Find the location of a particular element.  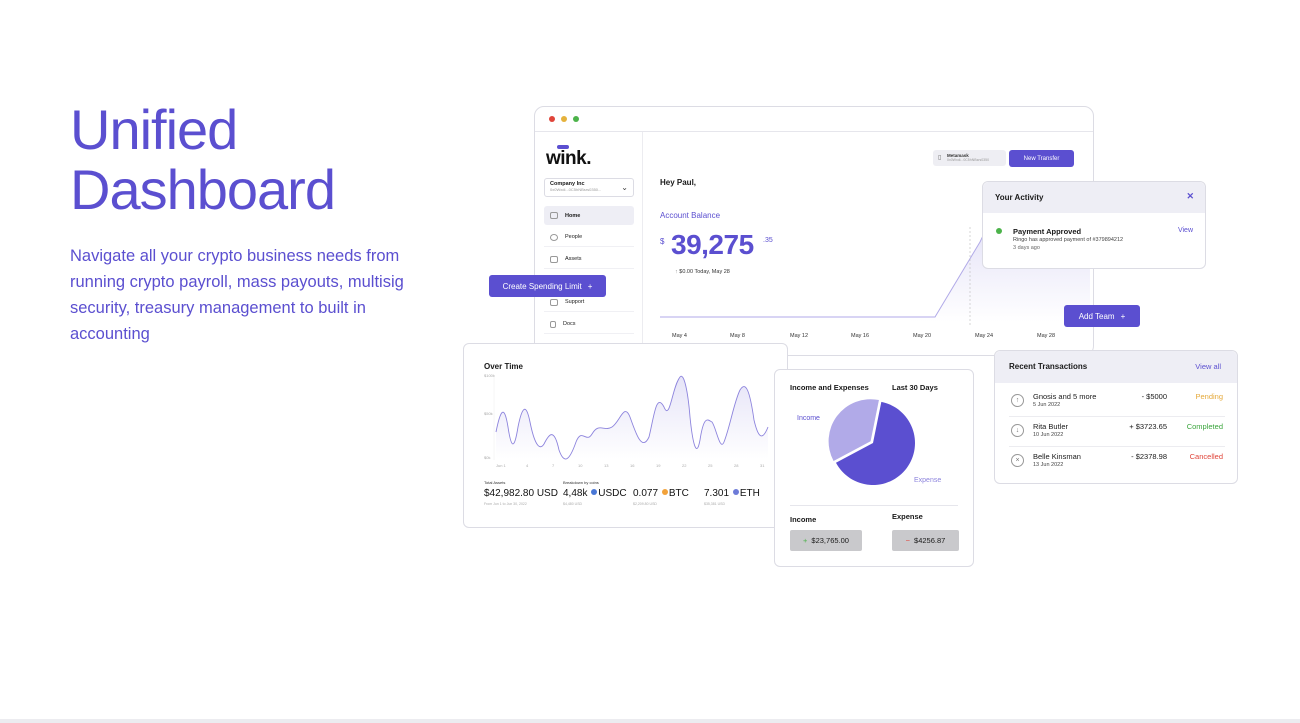

stat-value: 0.077 BTC is located at coordinates (661, 493).